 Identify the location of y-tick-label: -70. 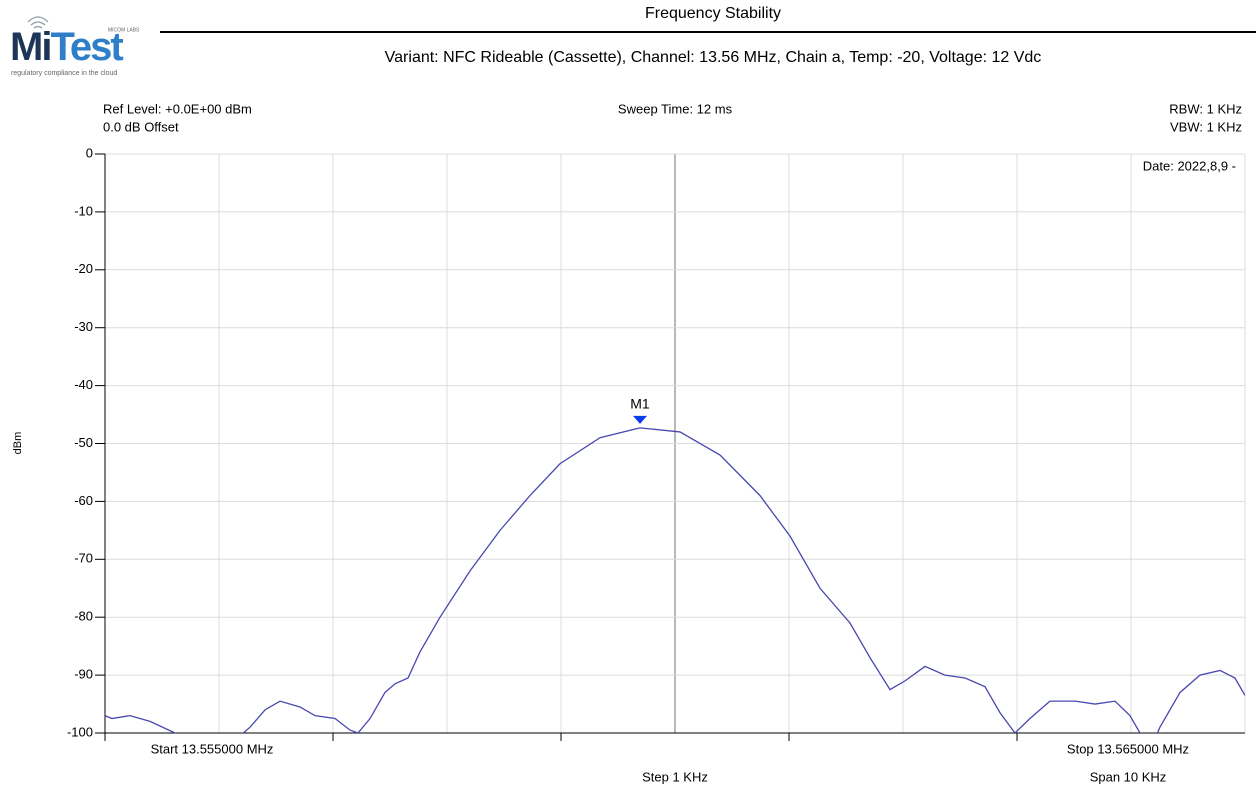
(83, 558).